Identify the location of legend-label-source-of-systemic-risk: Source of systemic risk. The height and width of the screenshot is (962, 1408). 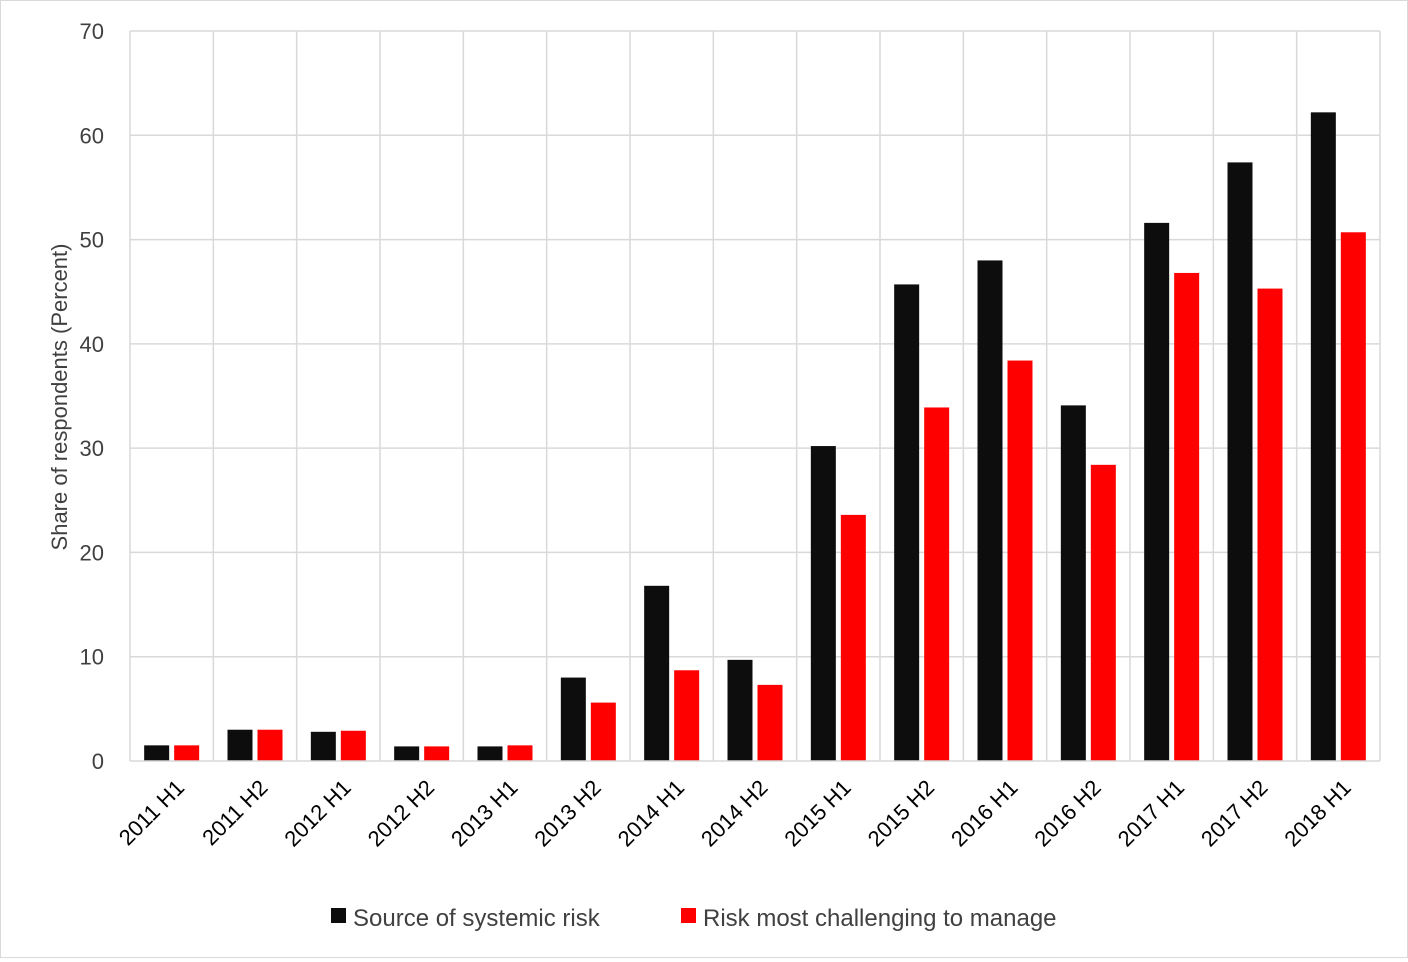
(477, 918).